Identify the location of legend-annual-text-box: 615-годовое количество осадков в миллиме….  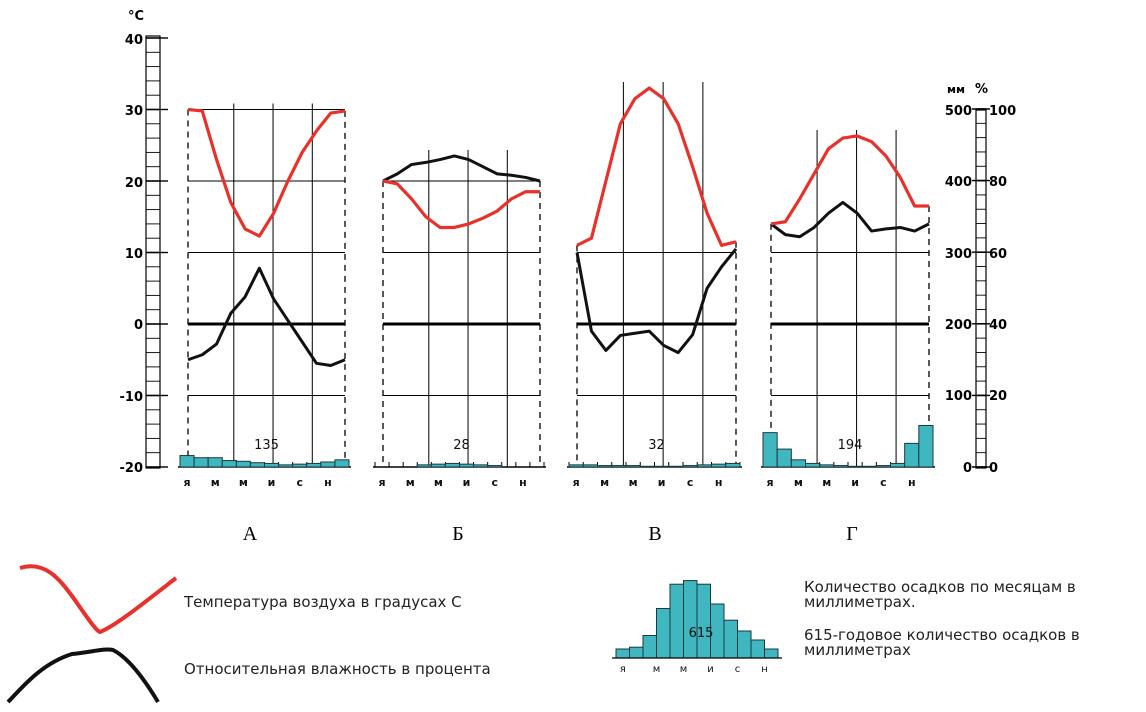
(942, 643).